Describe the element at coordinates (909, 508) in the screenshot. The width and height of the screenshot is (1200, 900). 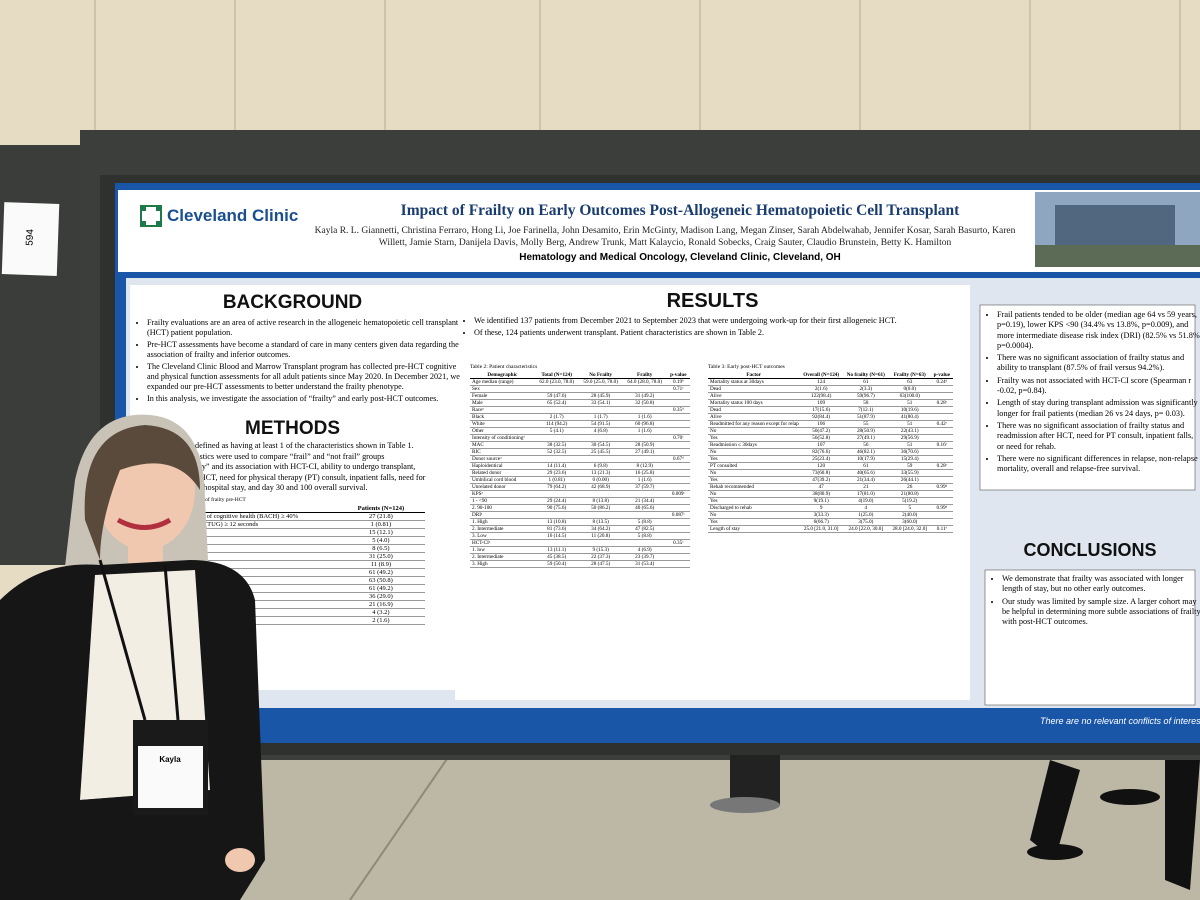
I see `table-cell: 5` at that location.